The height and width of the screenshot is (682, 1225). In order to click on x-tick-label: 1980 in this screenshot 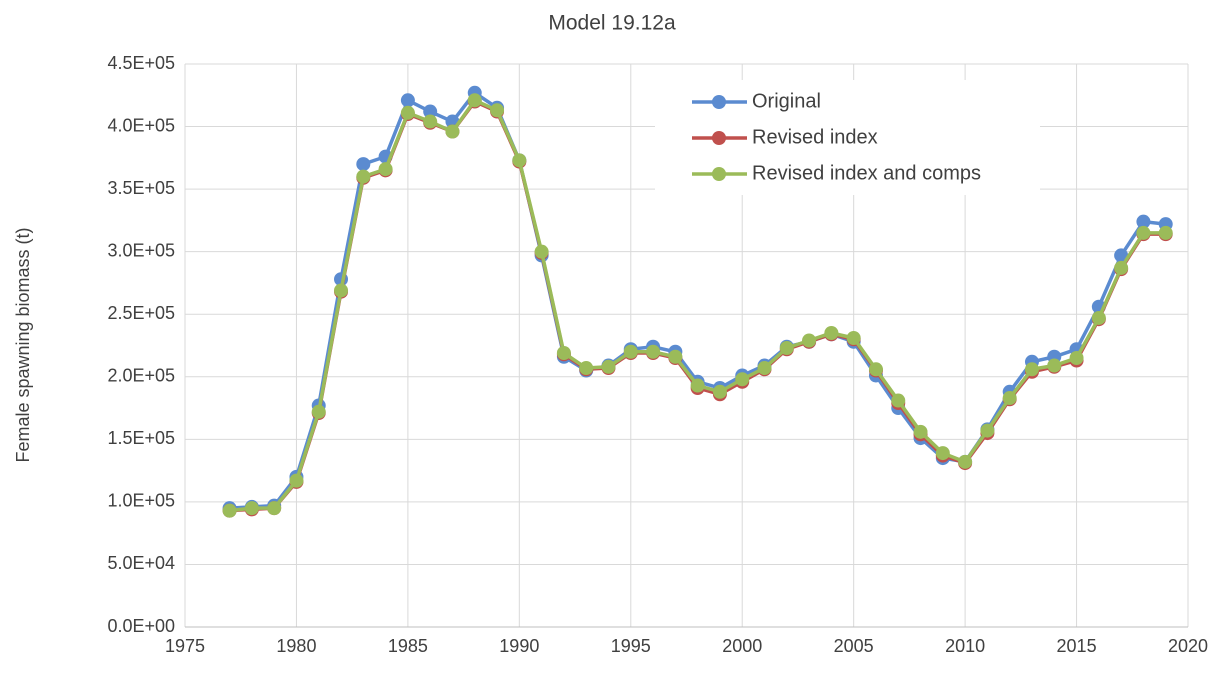, I will do `click(296, 646)`.